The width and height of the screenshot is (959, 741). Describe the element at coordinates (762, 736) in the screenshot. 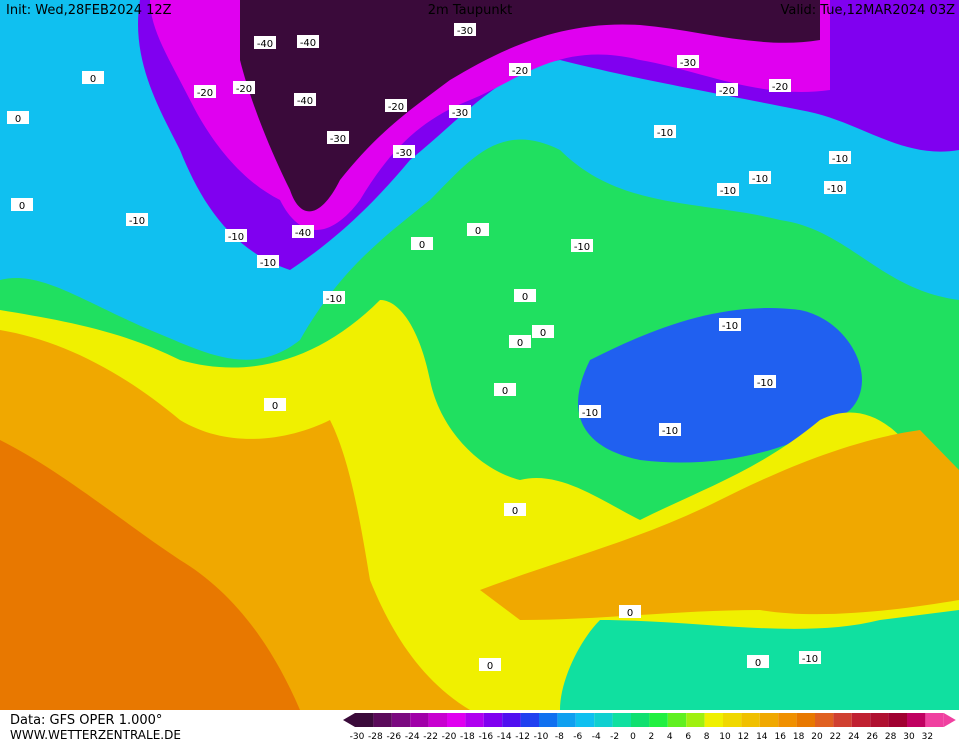

I see `scale-tick-label: 14` at that location.